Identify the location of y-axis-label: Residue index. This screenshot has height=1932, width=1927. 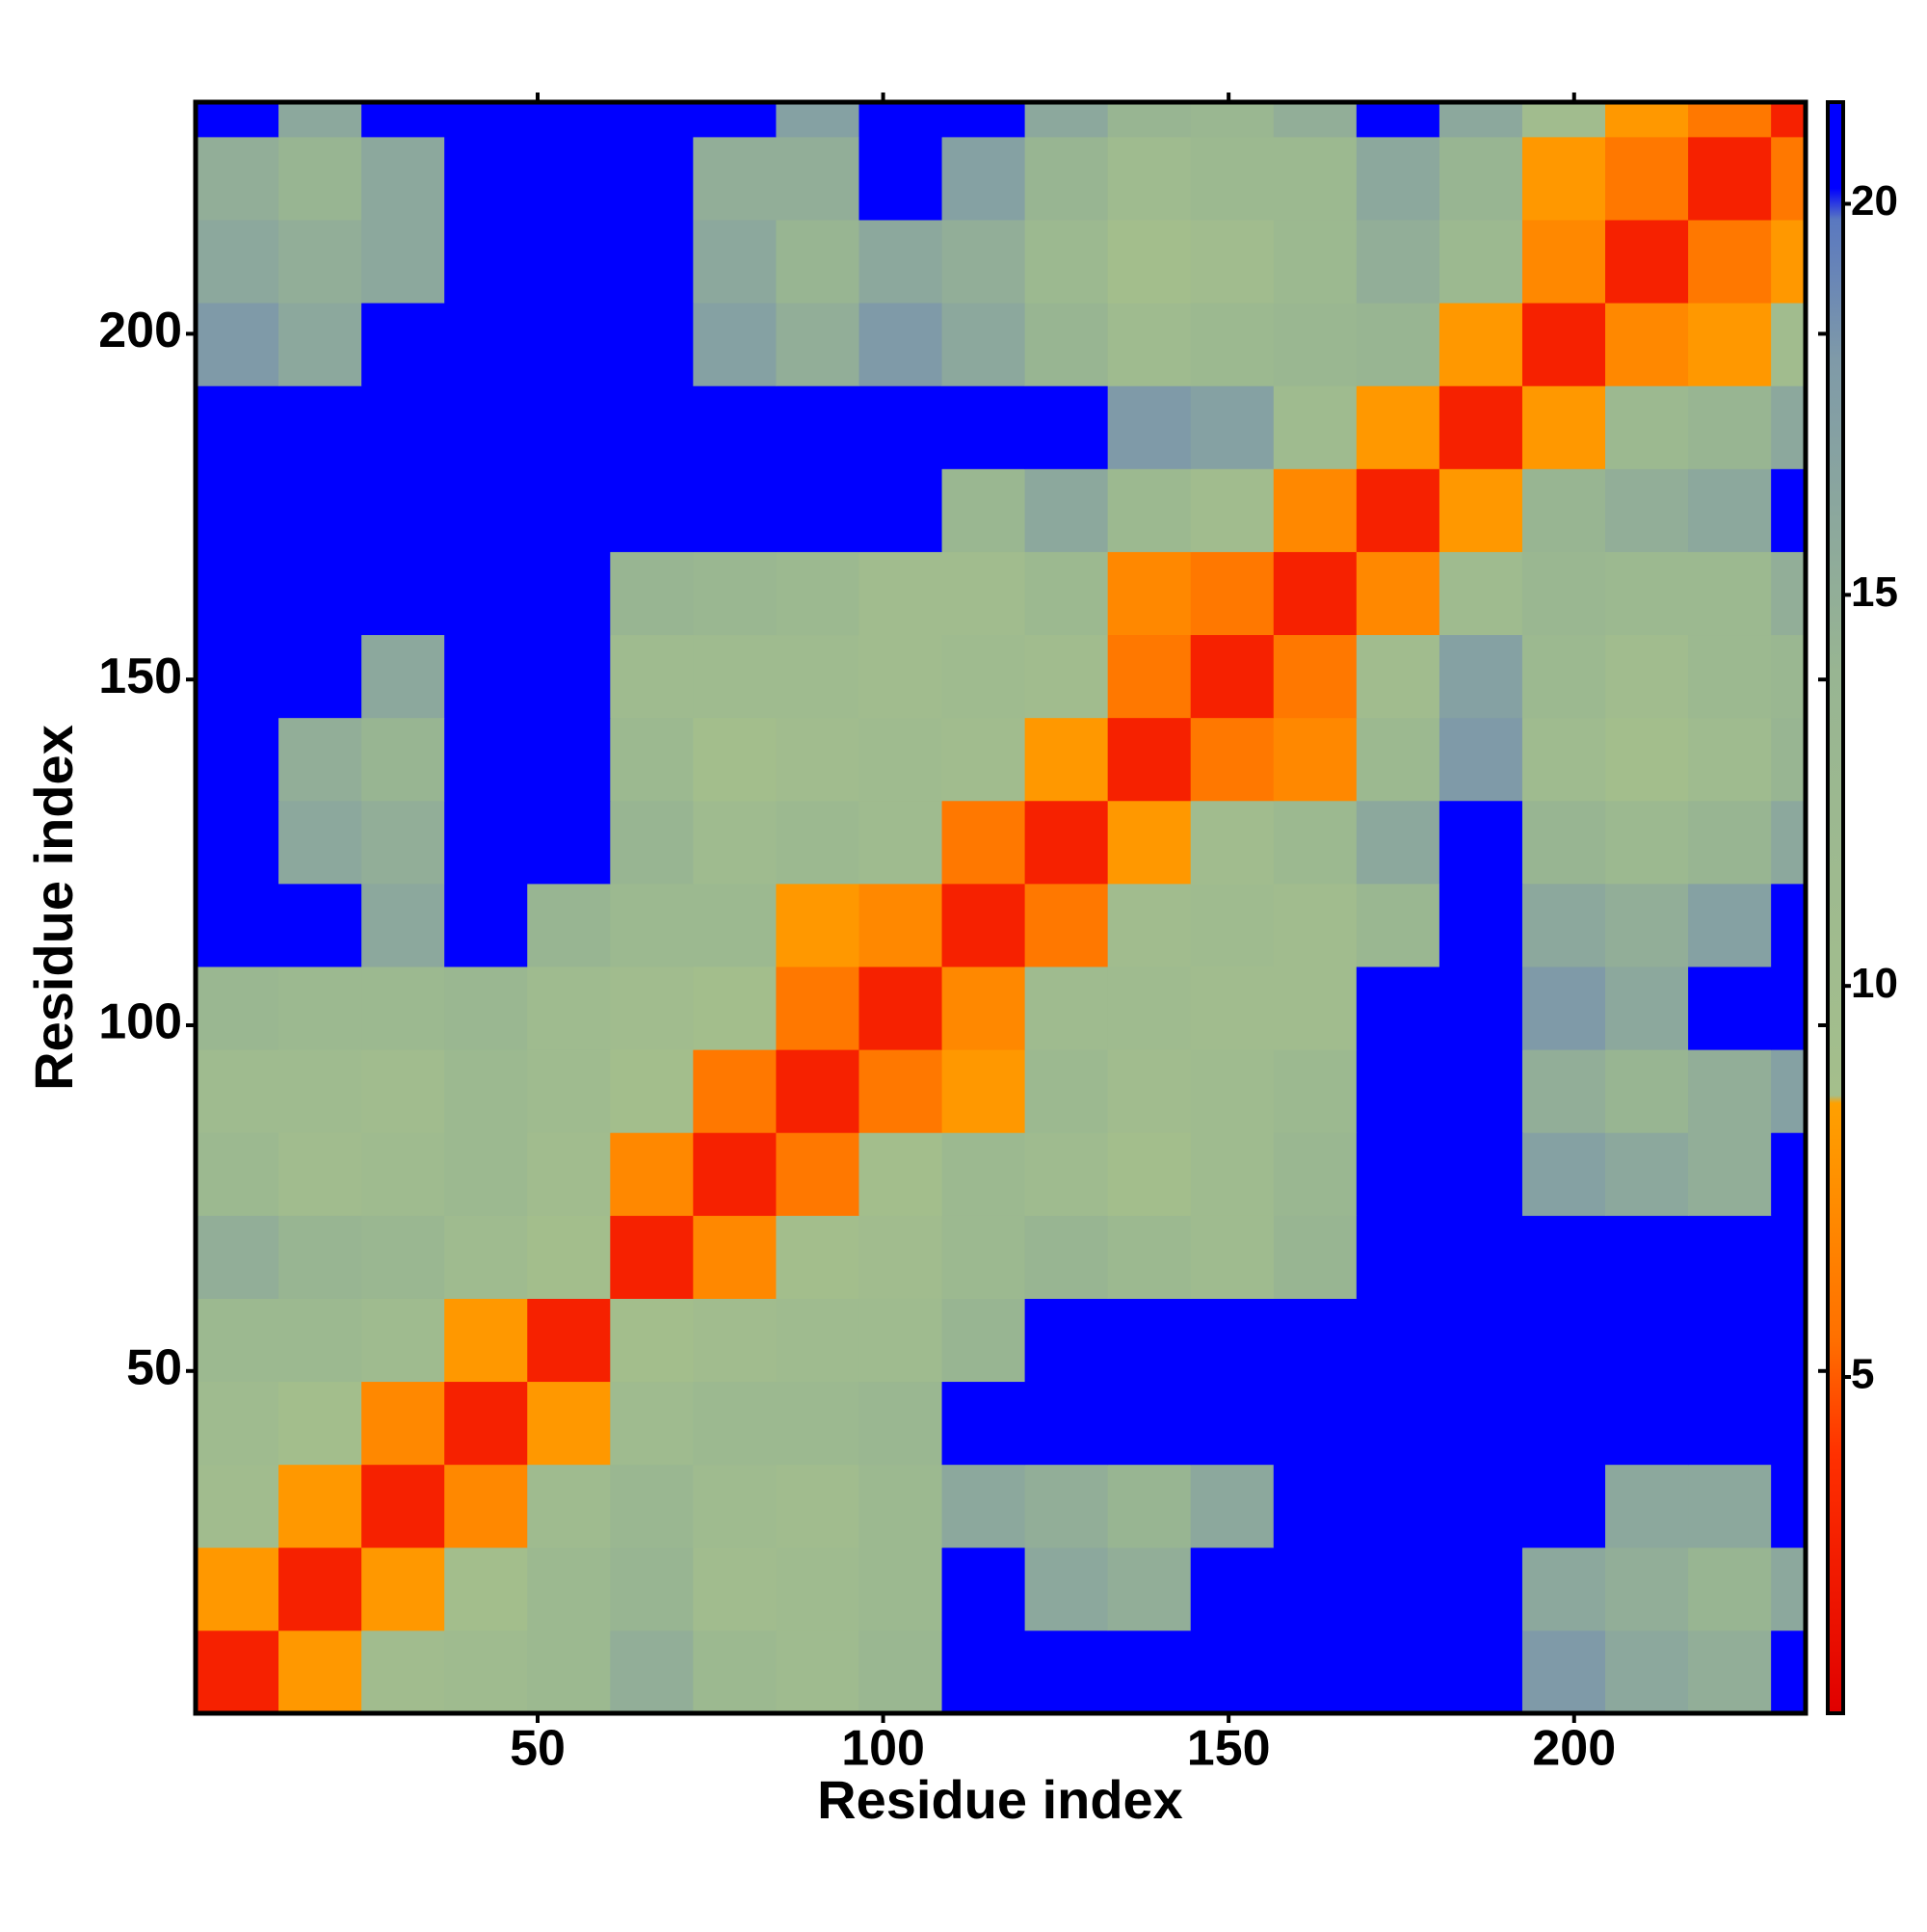
(53, 908).